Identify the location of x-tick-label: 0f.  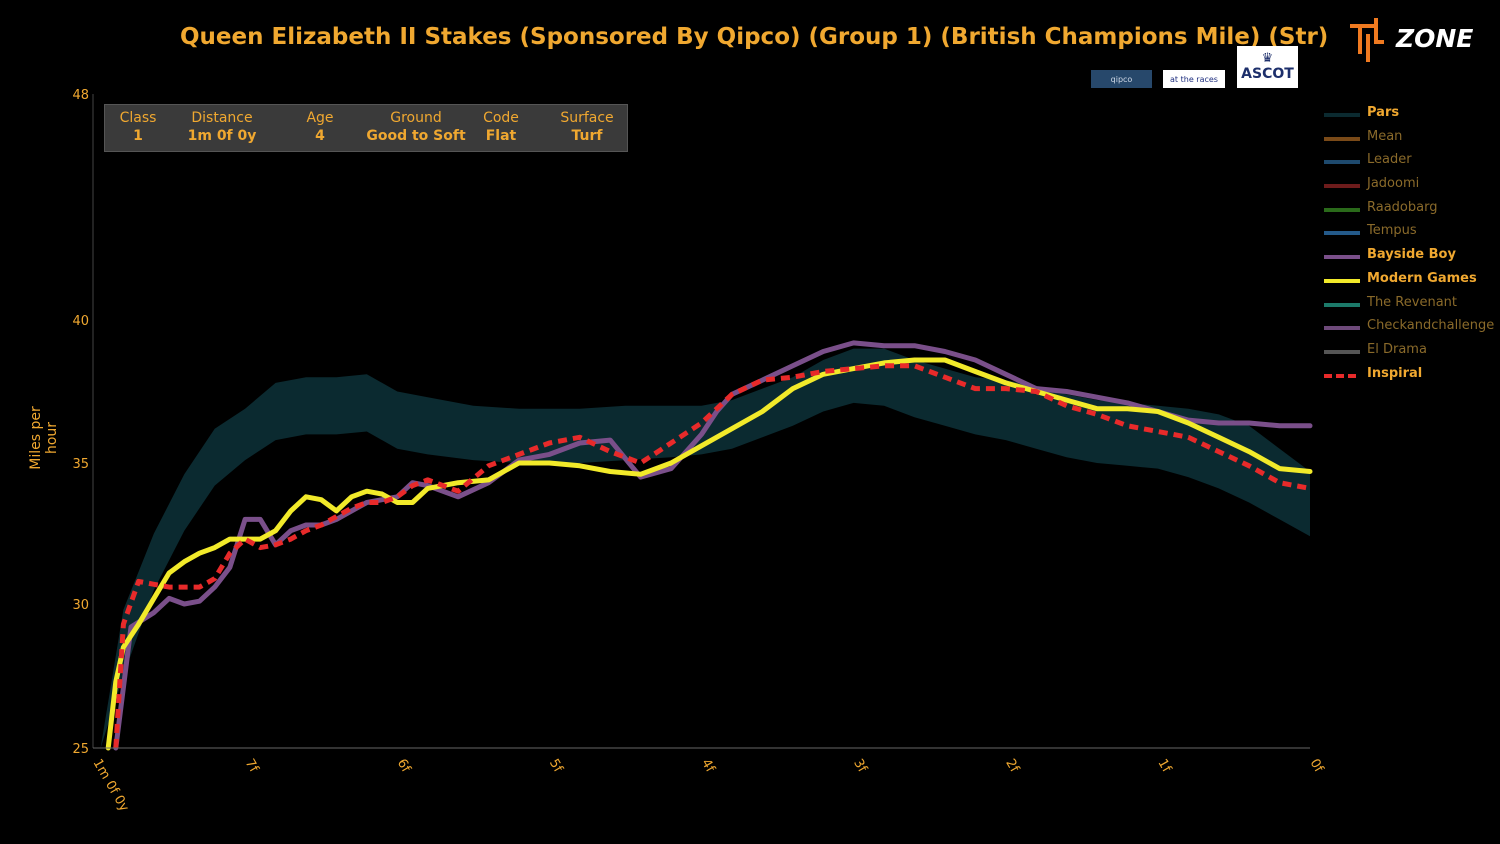
(1317, 766).